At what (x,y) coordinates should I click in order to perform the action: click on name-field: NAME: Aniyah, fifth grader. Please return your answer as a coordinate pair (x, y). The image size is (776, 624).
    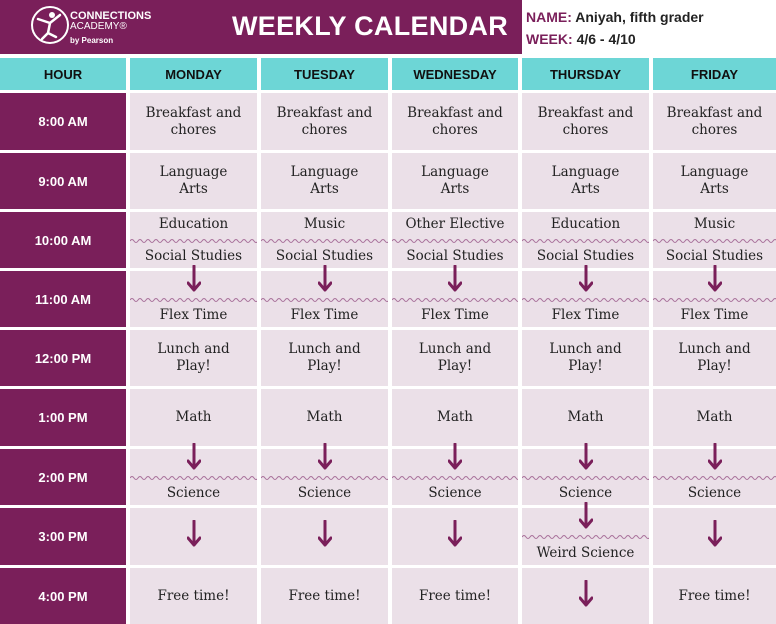
    Looking at the image, I should click on (615, 17).